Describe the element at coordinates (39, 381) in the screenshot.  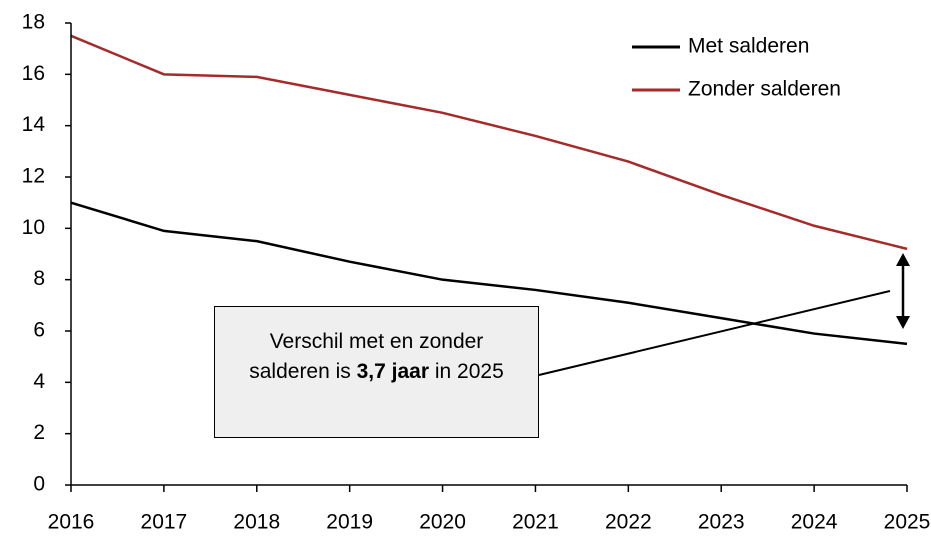
I see `y-tick-label: 4` at that location.